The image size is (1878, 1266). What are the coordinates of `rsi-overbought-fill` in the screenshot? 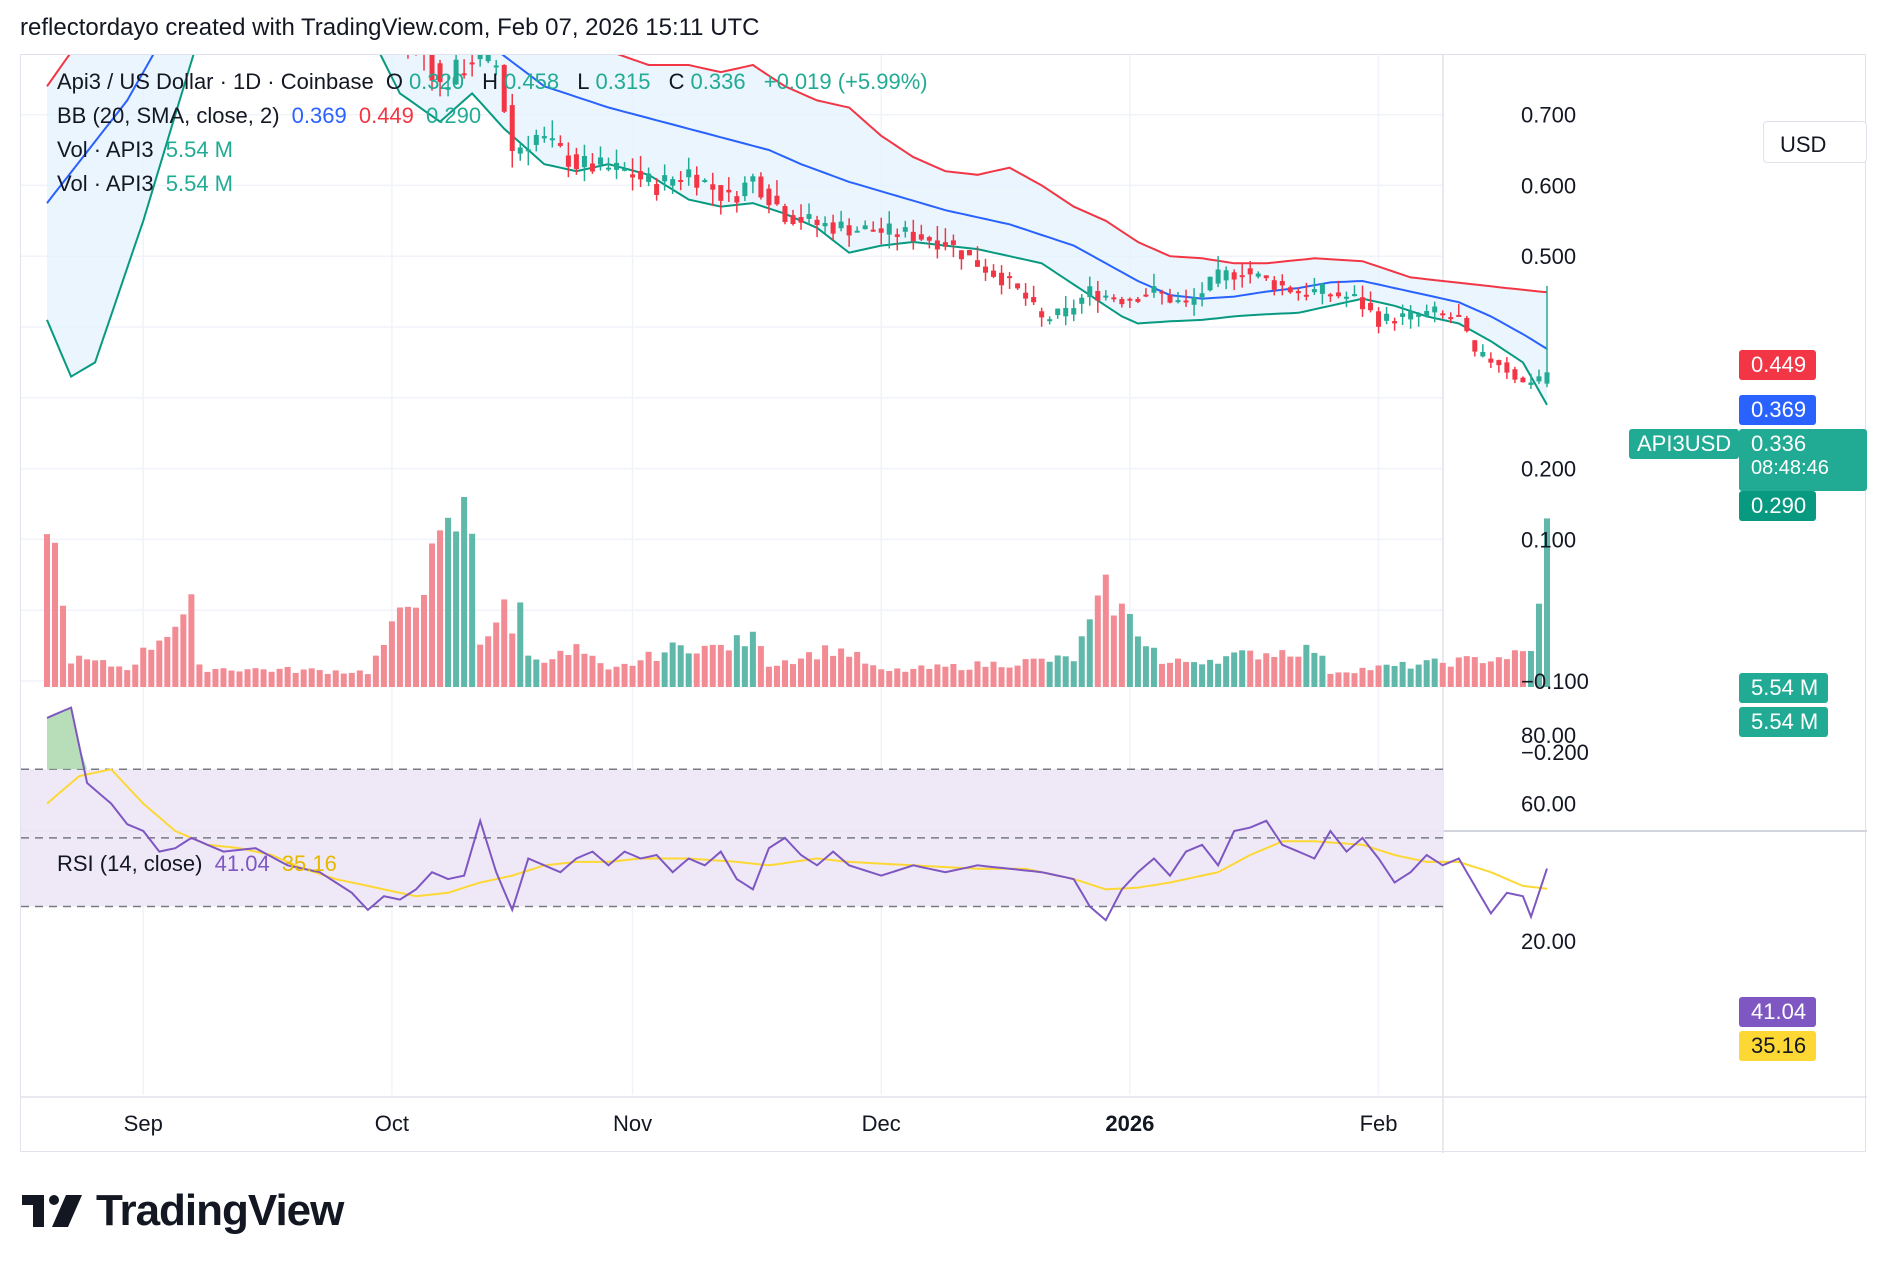 It's located at (67, 738).